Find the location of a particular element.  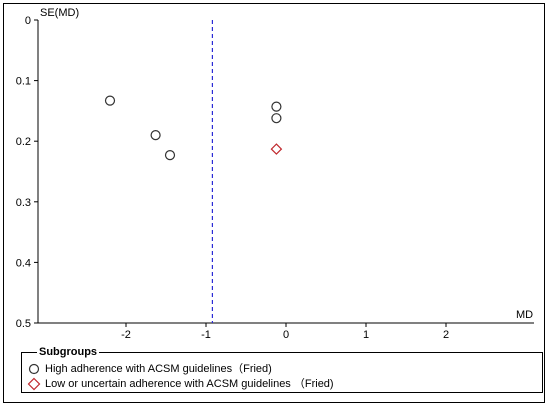

x-tick-label: -1 is located at coordinates (206, 335).